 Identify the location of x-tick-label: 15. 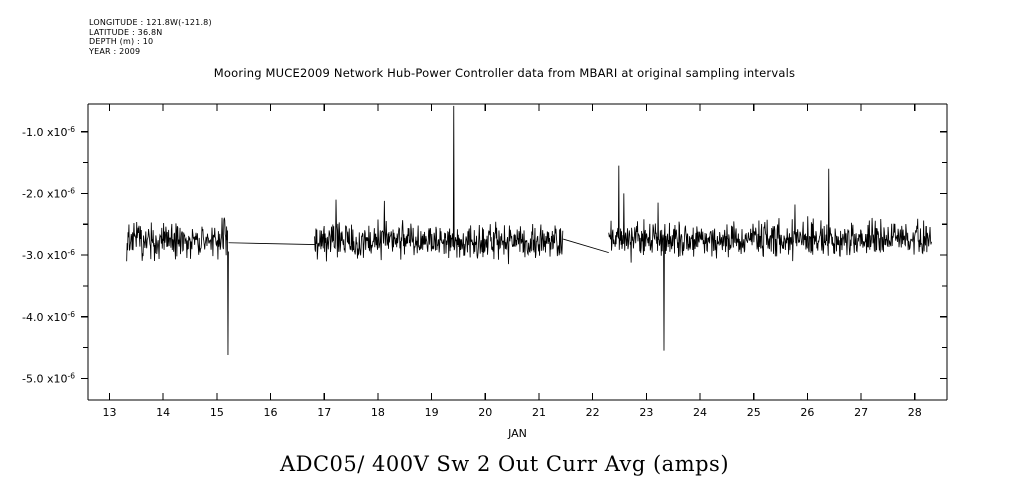
(217, 412).